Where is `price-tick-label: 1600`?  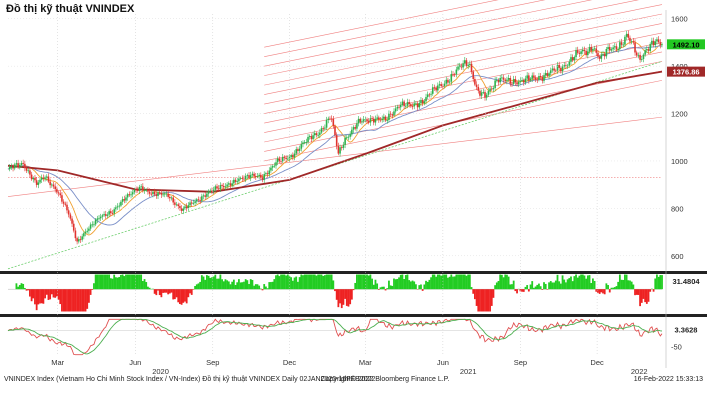
price-tick-label: 1600 is located at coordinates (679, 19).